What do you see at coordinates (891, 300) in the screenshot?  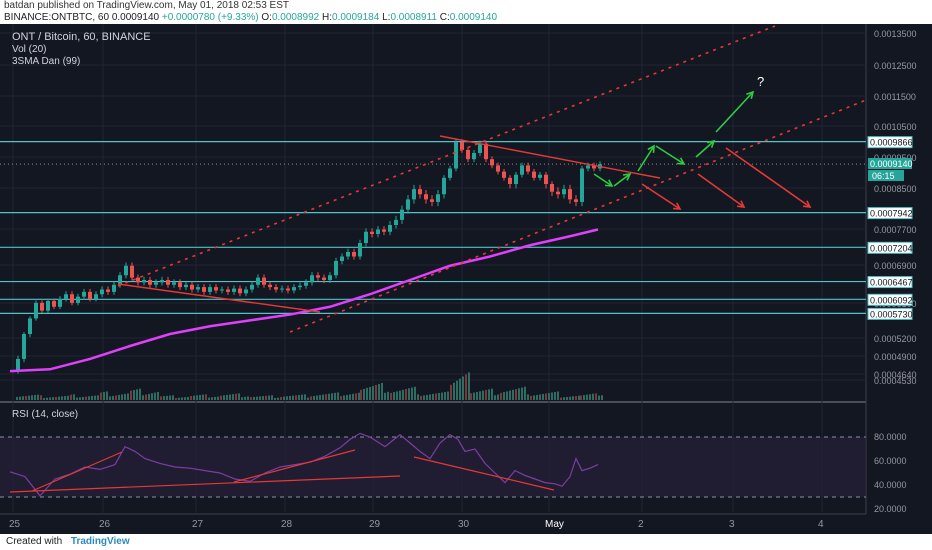 I see `level-tag-text: 0.0006092` at bounding box center [891, 300].